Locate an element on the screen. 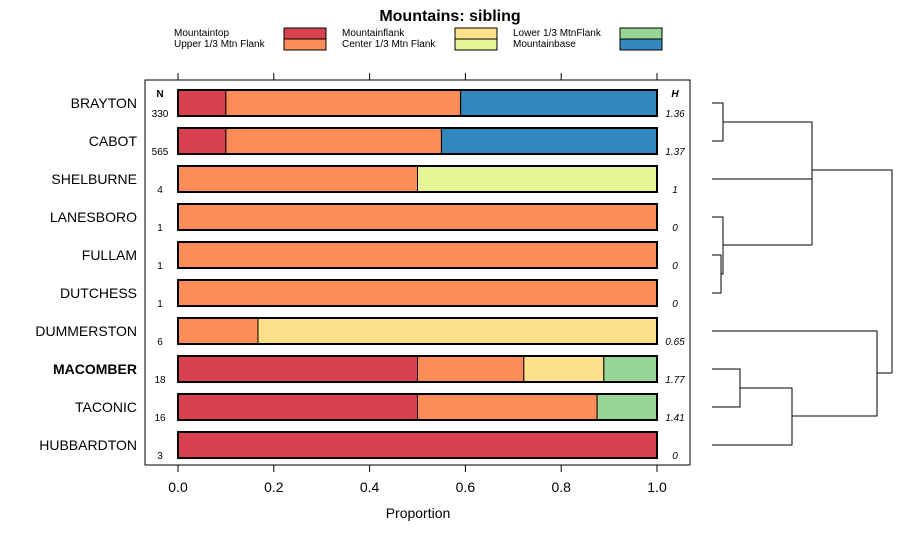 The height and width of the screenshot is (540, 900). n-value: 565 is located at coordinates (160, 152).